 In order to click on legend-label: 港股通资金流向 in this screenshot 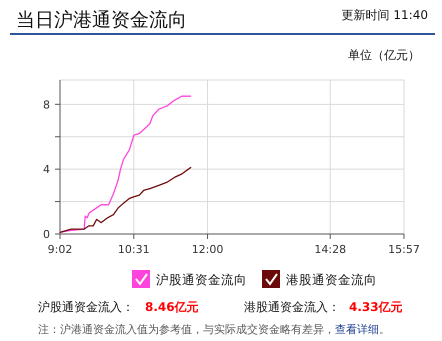, I will do `click(331, 279)`.